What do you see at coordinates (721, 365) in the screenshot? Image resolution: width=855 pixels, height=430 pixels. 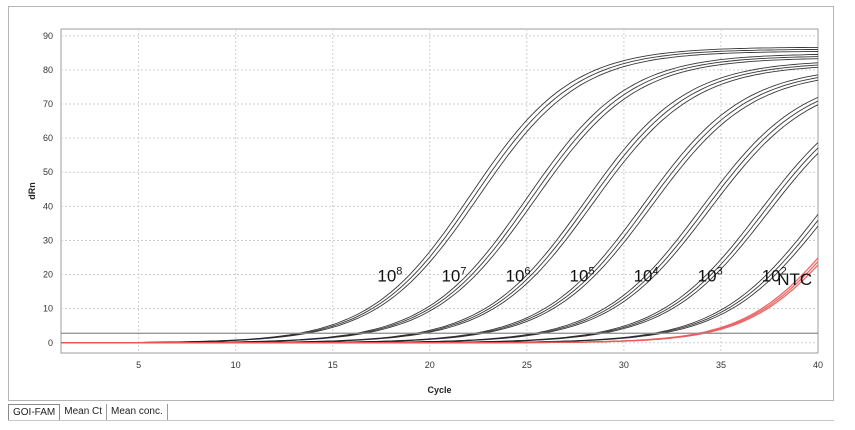 I see `x-tick-label: 35` at bounding box center [721, 365].